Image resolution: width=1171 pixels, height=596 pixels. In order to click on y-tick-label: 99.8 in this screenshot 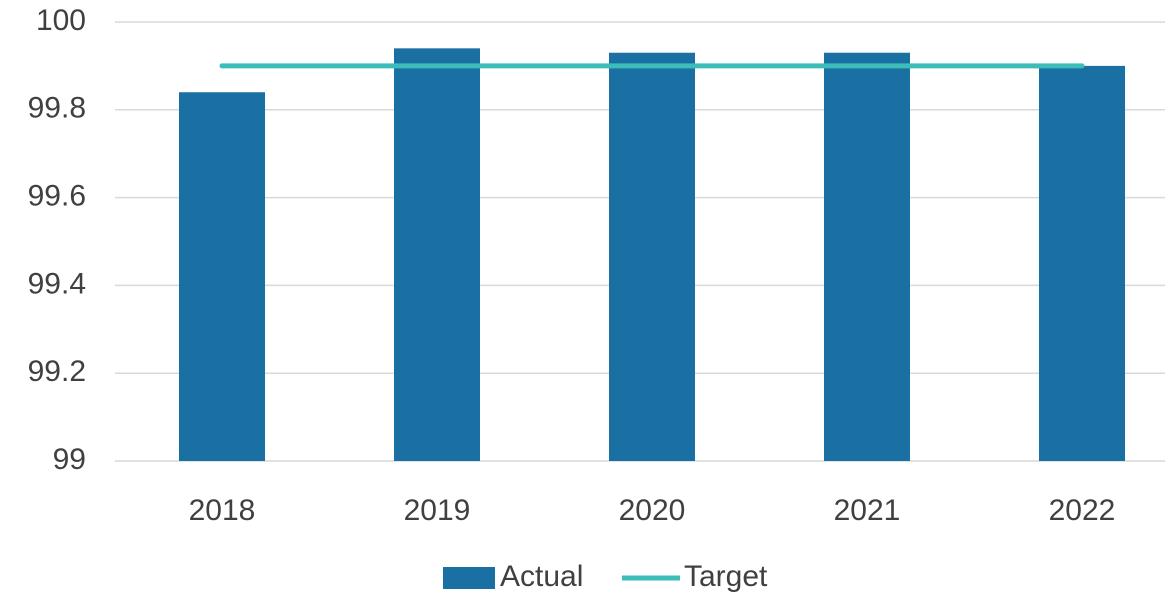, I will do `click(57, 108)`.